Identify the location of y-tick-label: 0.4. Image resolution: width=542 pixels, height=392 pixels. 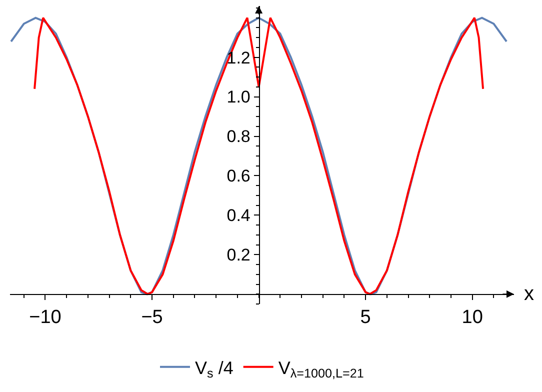
(238, 216).